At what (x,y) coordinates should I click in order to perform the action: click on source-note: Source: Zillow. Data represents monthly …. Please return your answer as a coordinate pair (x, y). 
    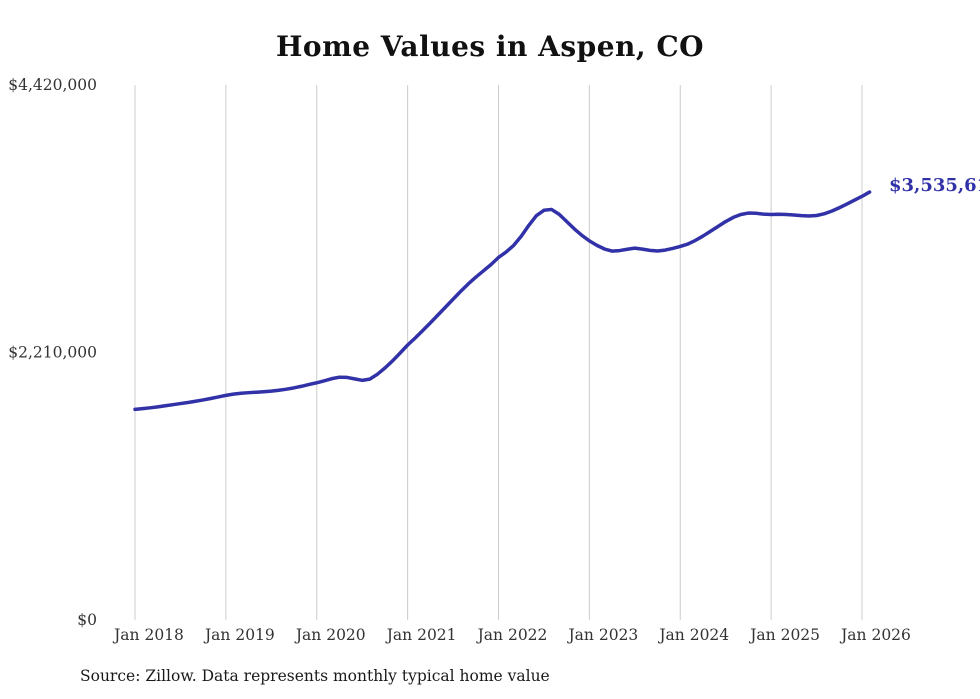
    Looking at the image, I should click on (315, 676).